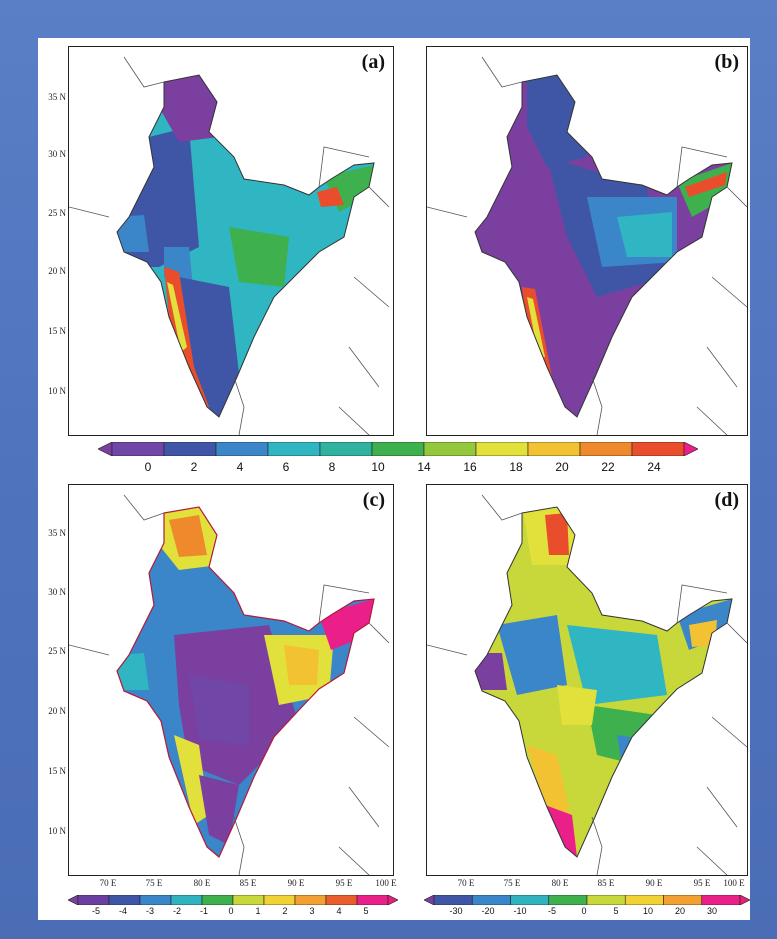 The height and width of the screenshot is (939, 777). Describe the element at coordinates (194, 467) in the screenshot. I see `cb-top-tick: 2` at that location.